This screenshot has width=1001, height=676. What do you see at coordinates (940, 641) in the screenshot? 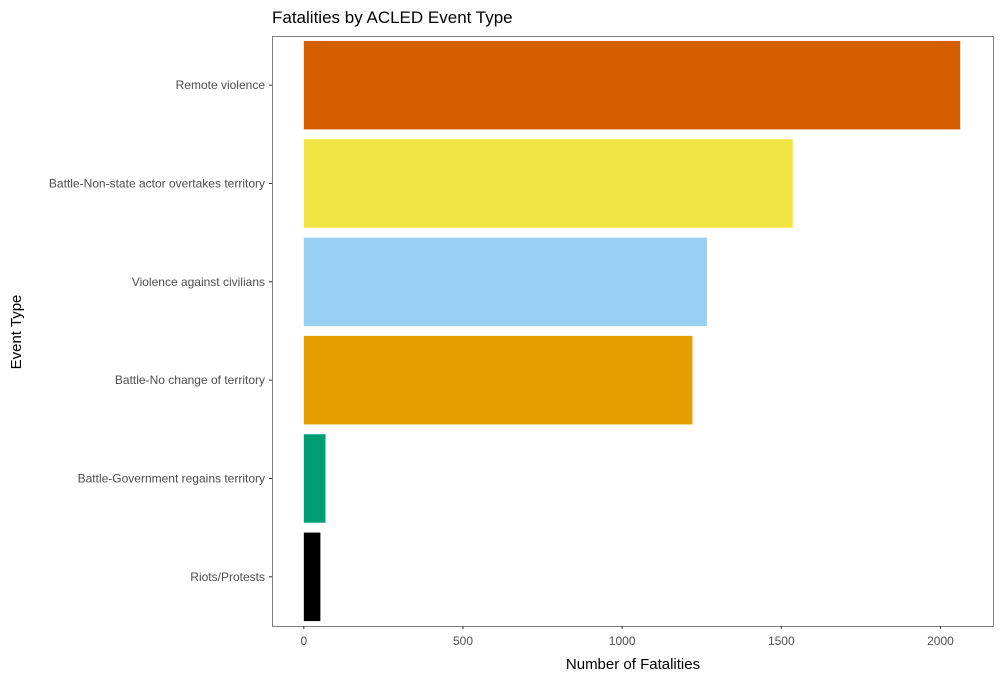
I see `x-tick-label: 2000` at bounding box center [940, 641].